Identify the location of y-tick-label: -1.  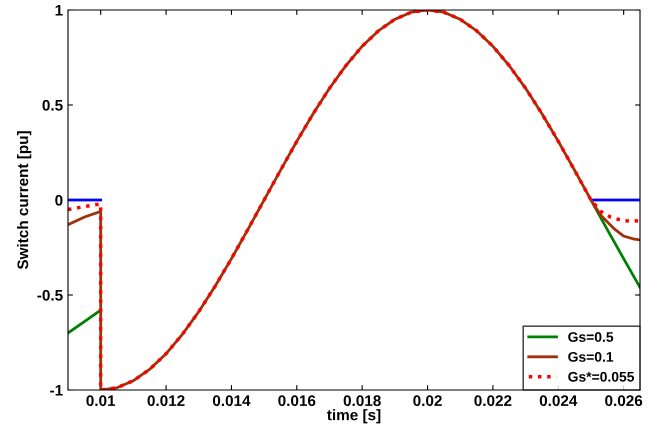
(56, 390).